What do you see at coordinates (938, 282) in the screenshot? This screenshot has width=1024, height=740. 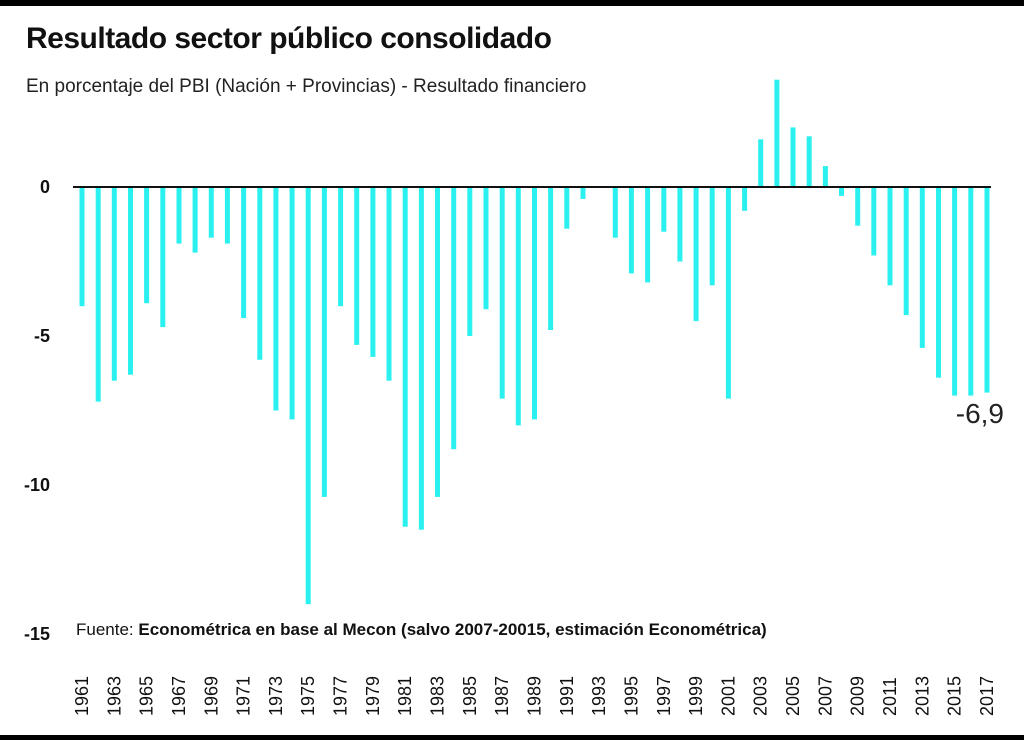 I see `bar-2014` at bounding box center [938, 282].